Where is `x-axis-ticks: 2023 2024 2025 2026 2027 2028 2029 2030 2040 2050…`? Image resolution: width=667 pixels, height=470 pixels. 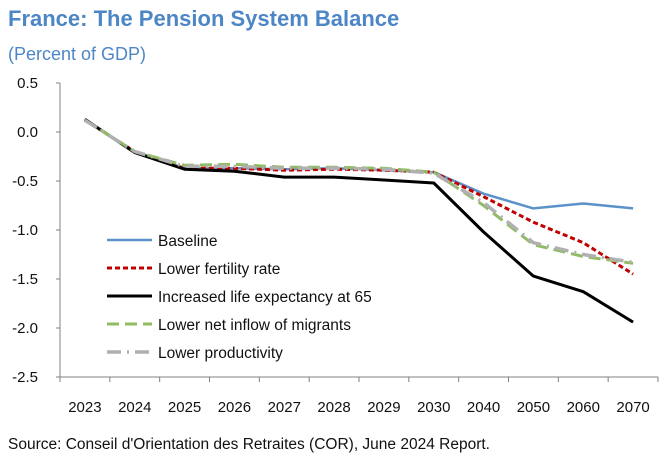 x-axis-ticks: 2023 2024 2025 2026 2027 2028 2029 2030 2040 2050… is located at coordinates (359, 396).